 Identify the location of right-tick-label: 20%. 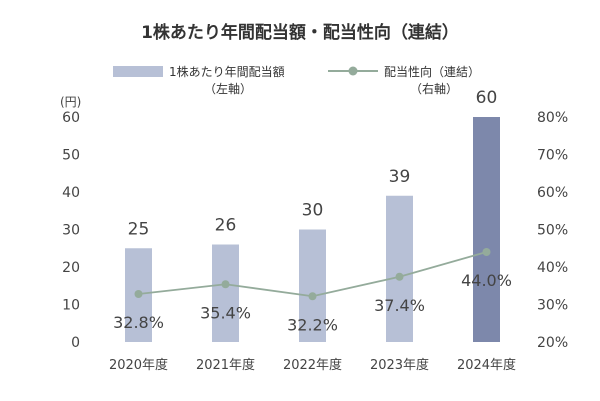
(552, 343).